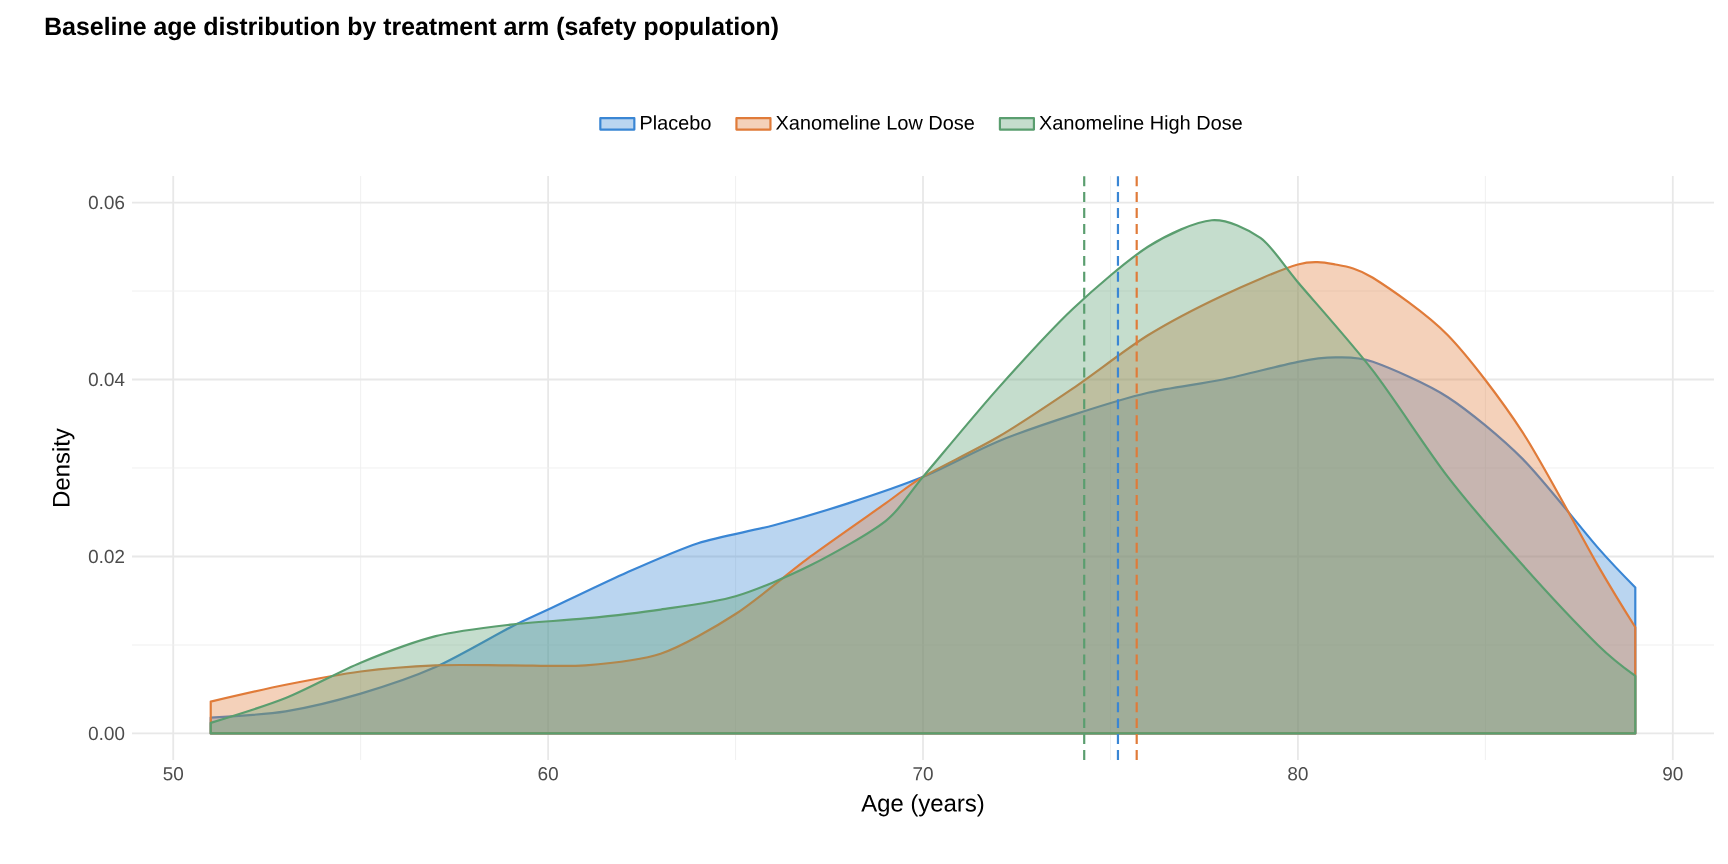  I want to click on y-tick-label: 0.04, so click(106, 379).